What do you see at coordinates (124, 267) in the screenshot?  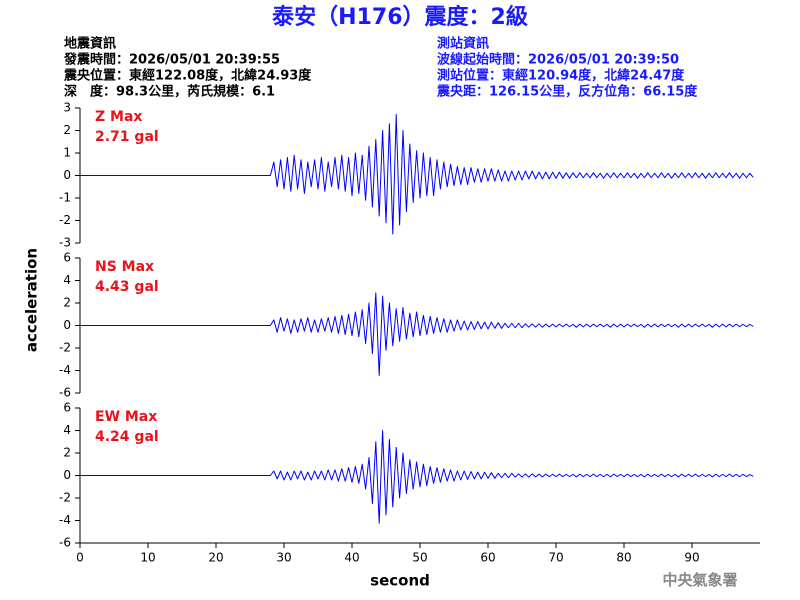 I see `component-label: NS Max` at bounding box center [124, 267].